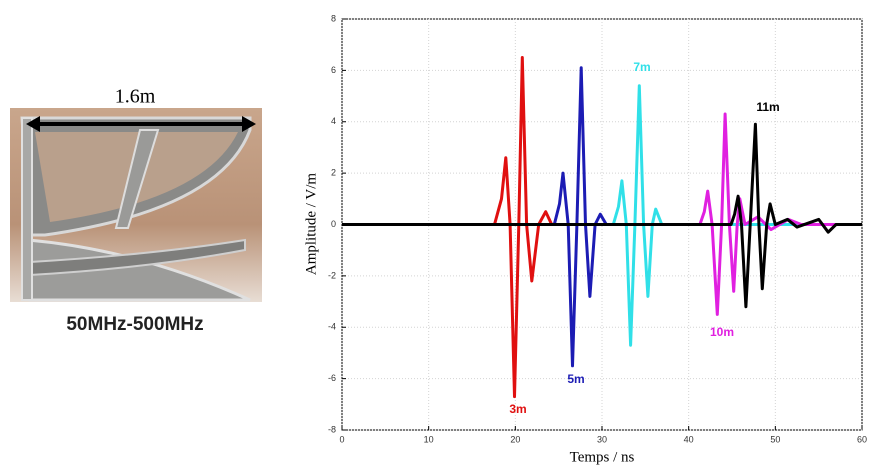 The width and height of the screenshot is (869, 472). I want to click on x-tick-label: 30, so click(602, 439).